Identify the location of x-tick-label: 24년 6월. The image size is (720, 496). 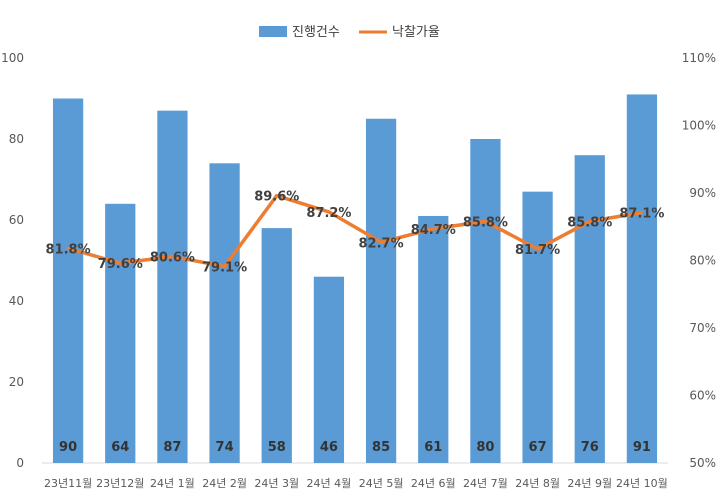
(433, 483).